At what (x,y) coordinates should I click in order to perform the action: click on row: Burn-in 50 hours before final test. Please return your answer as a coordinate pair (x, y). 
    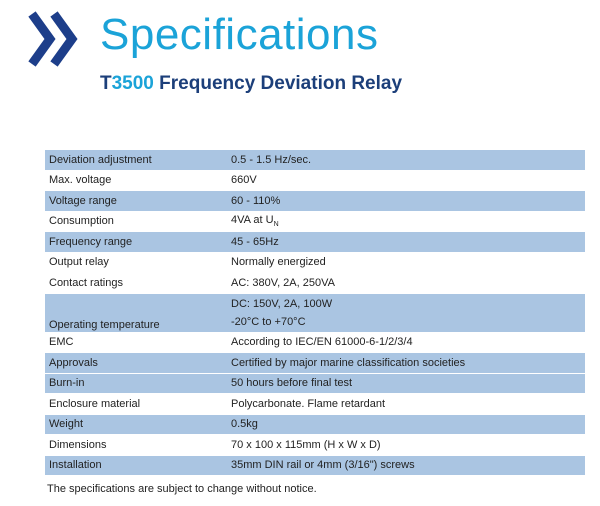
    Looking at the image, I should click on (315, 383).